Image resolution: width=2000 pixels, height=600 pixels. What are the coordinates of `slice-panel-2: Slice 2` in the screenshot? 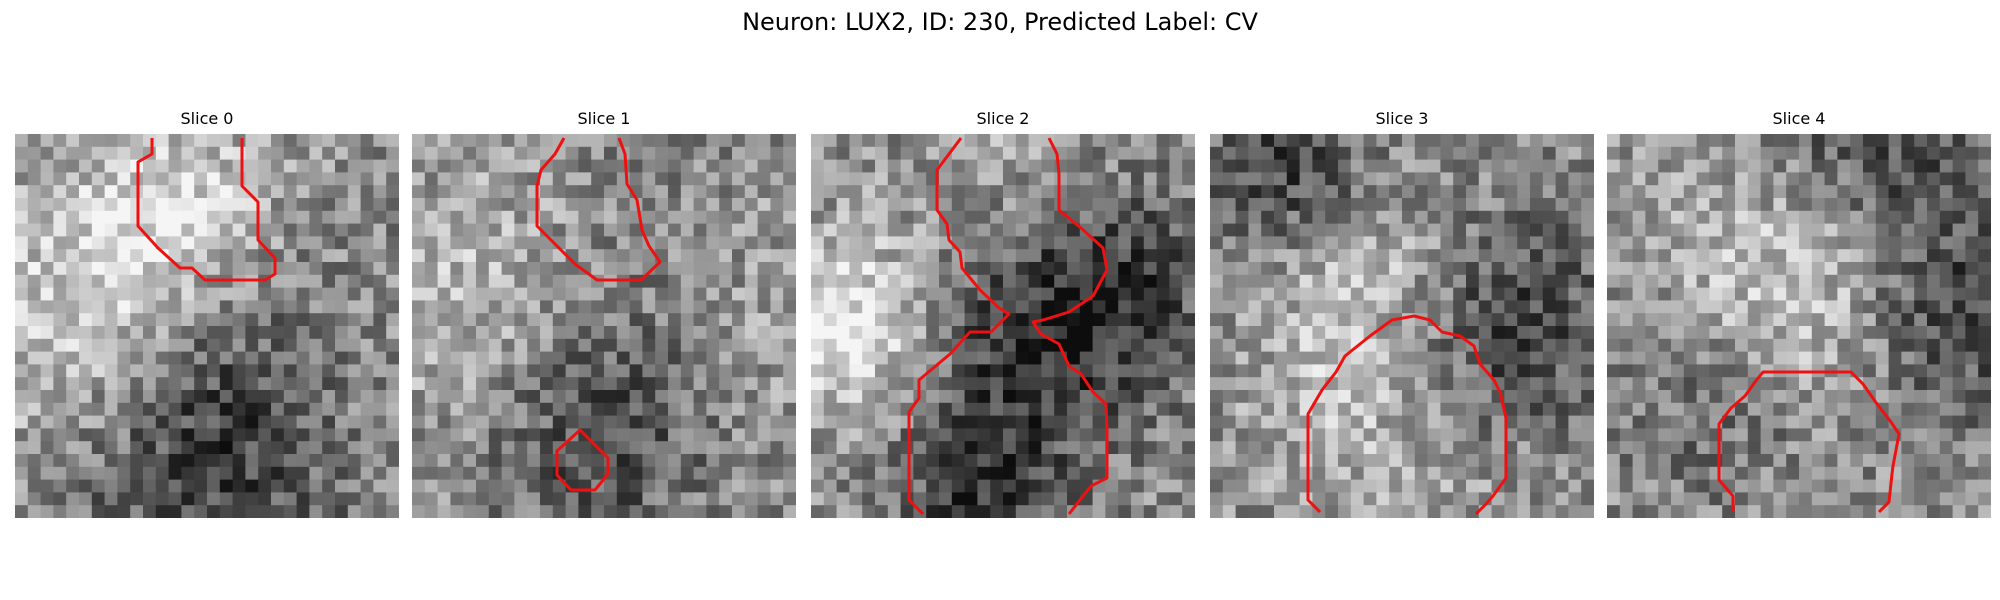 It's located at (1003, 314).